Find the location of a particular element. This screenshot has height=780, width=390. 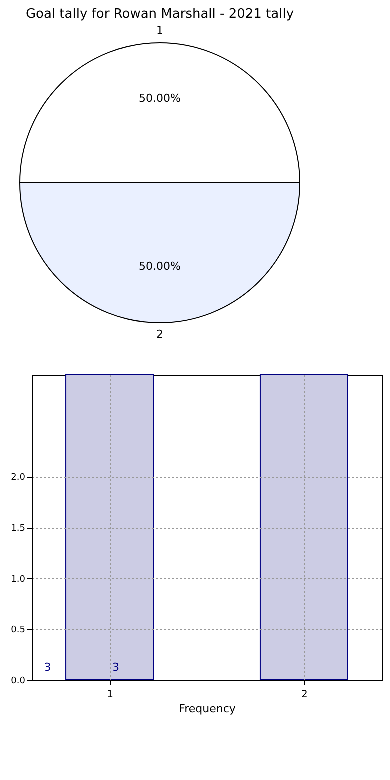

slice-label: 2 is located at coordinates (160, 334).